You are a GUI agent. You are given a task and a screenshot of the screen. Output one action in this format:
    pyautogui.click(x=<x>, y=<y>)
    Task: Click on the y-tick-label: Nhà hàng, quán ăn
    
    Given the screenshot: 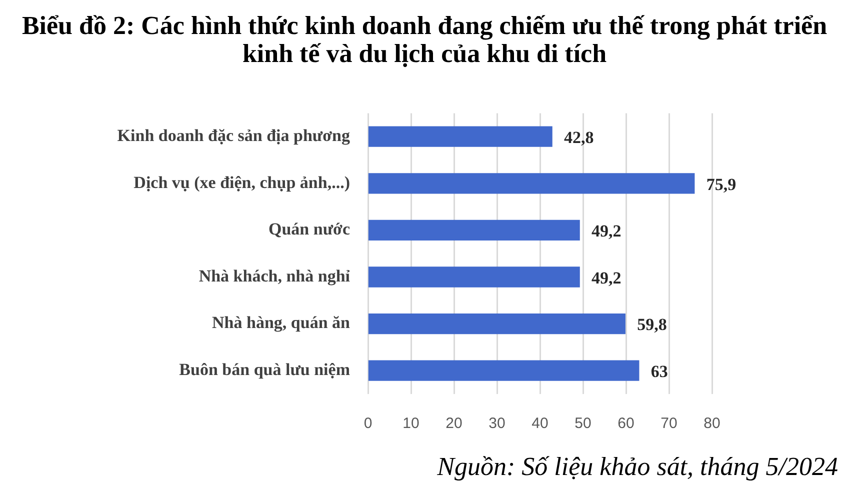 What is the action you would take?
    pyautogui.click(x=281, y=322)
    